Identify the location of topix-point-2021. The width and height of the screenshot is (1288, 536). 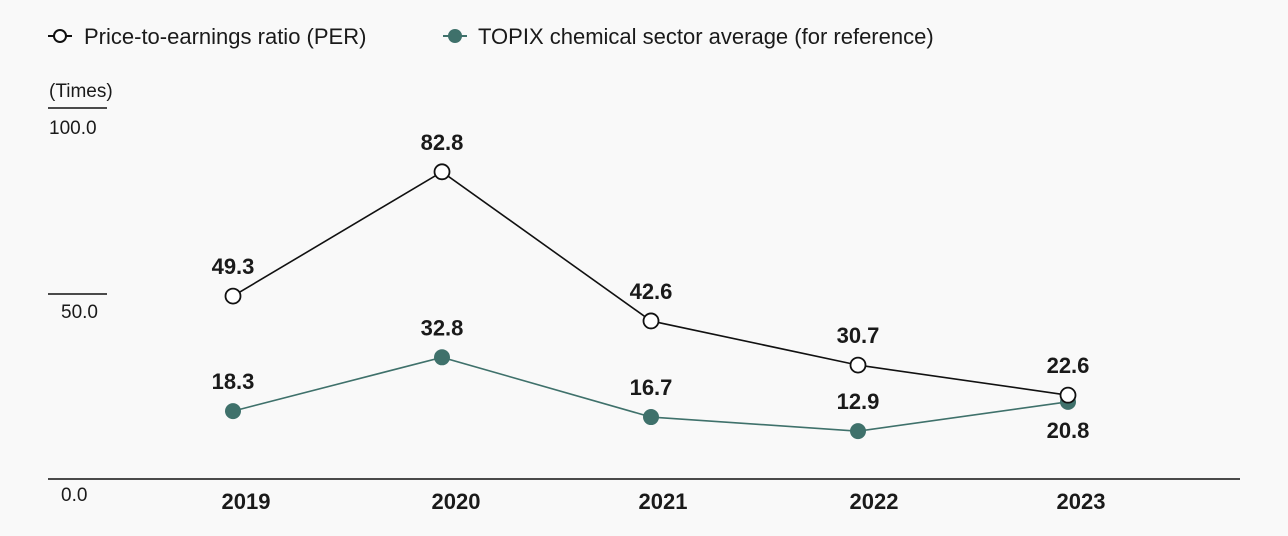
(651, 417).